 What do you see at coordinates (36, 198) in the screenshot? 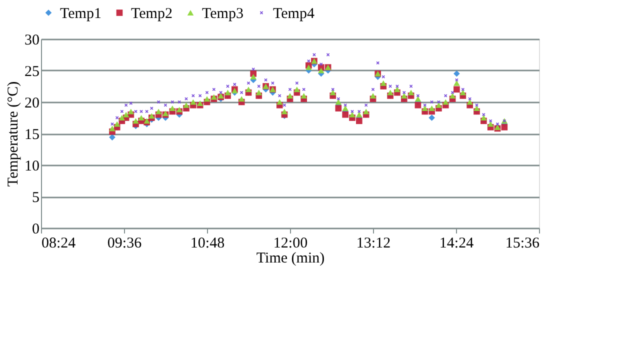
I see `y-tick-label: 5` at bounding box center [36, 198].